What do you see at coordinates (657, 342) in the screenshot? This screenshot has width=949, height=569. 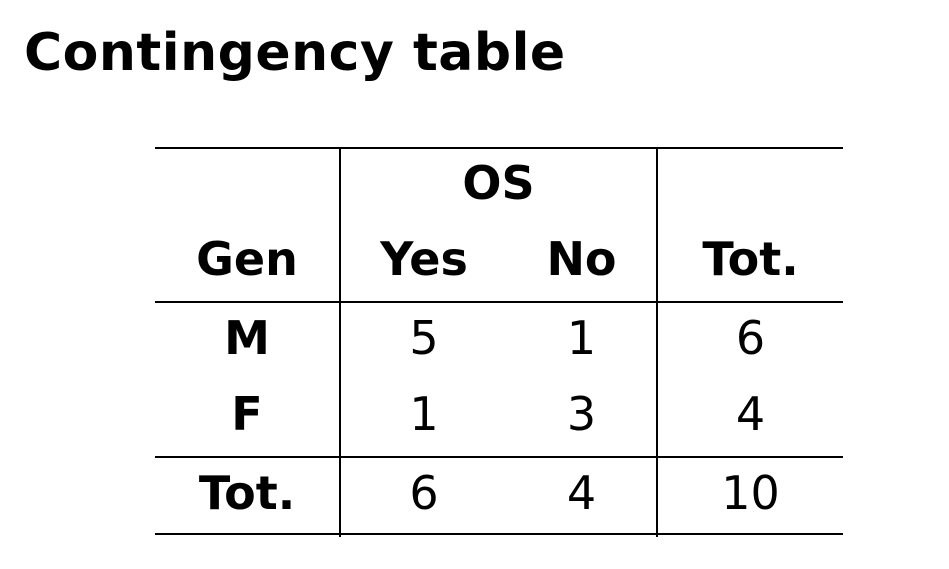 I see `total-column-divider` at bounding box center [657, 342].